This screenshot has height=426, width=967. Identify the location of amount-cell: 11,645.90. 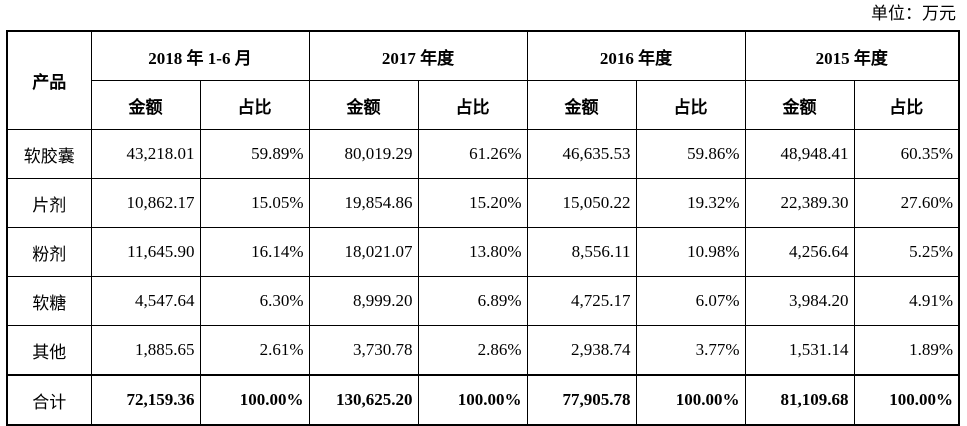
(145, 252).